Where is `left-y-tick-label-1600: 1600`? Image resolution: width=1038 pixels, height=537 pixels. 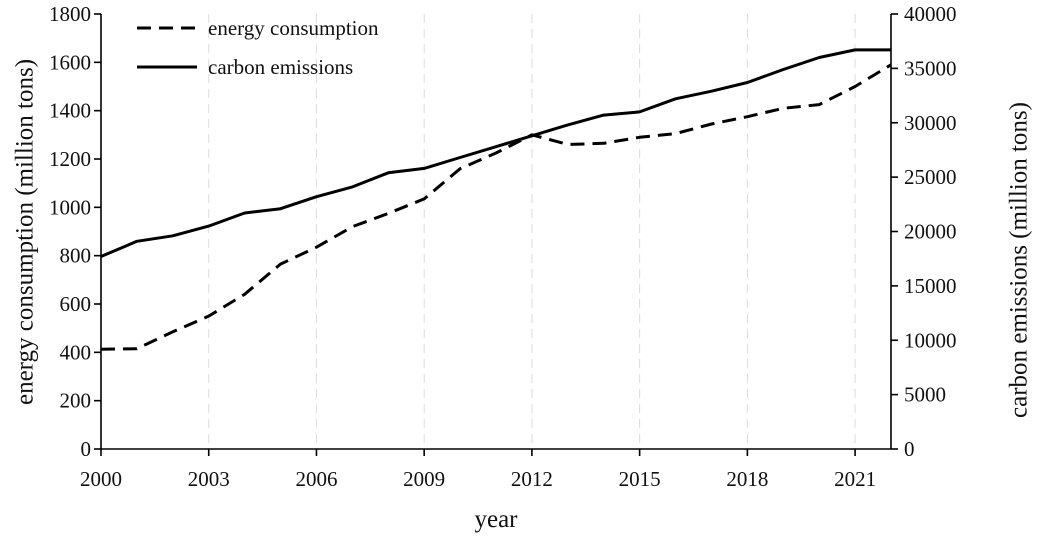 left-y-tick-label-1600: 1600 is located at coordinates (70, 62).